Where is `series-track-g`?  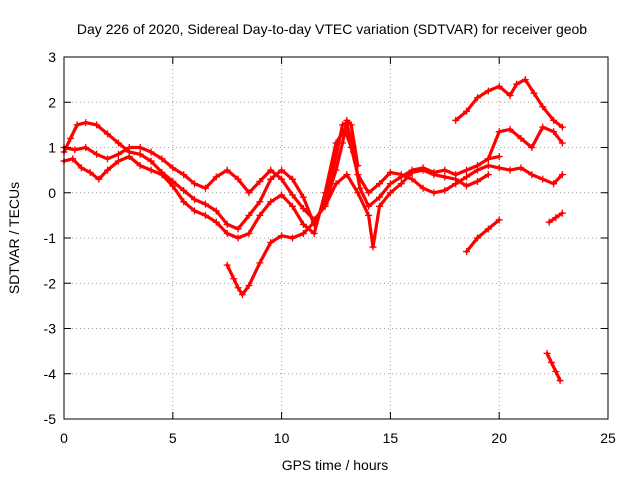
series-track-g is located at coordinates (483, 236).